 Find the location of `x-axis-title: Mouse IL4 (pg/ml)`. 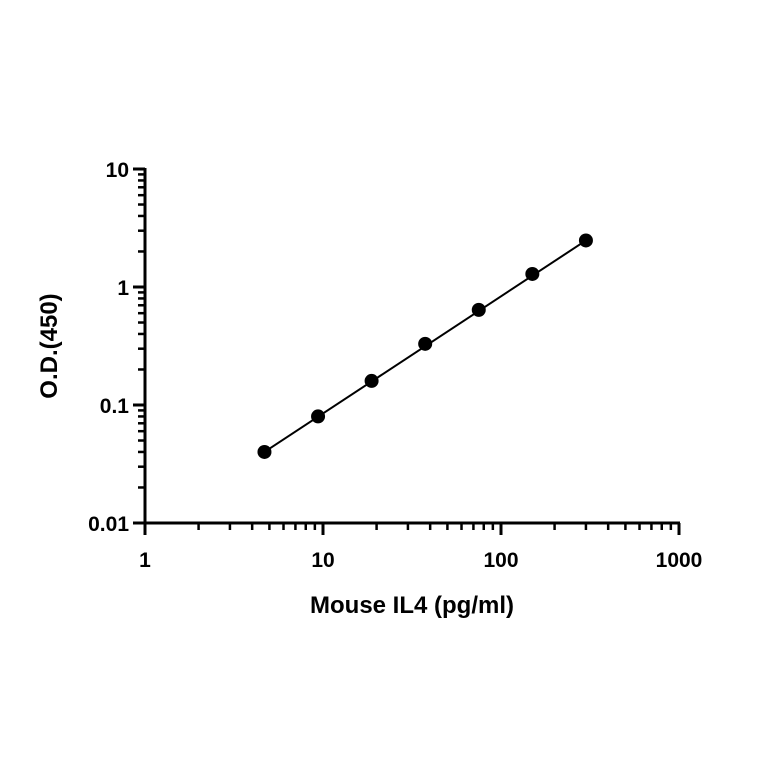

x-axis-title: Mouse IL4 (pg/ml) is located at coordinates (412, 605).